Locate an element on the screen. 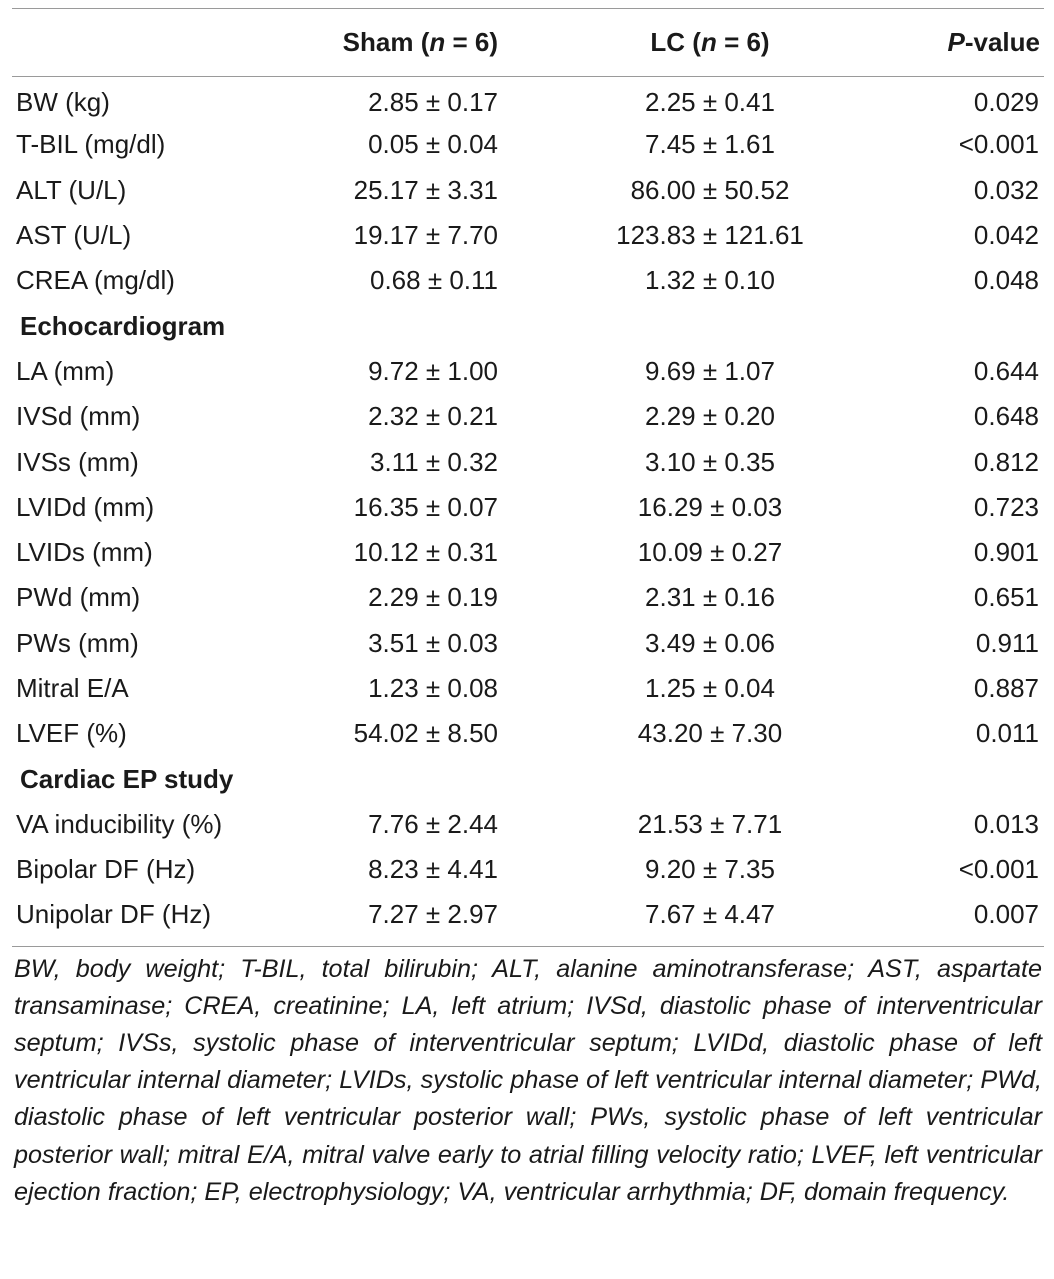 The width and height of the screenshot is (1054, 1279). data-table: Sham (n = 6) LC (n = 6) P-value is located at coordinates (528, 42).